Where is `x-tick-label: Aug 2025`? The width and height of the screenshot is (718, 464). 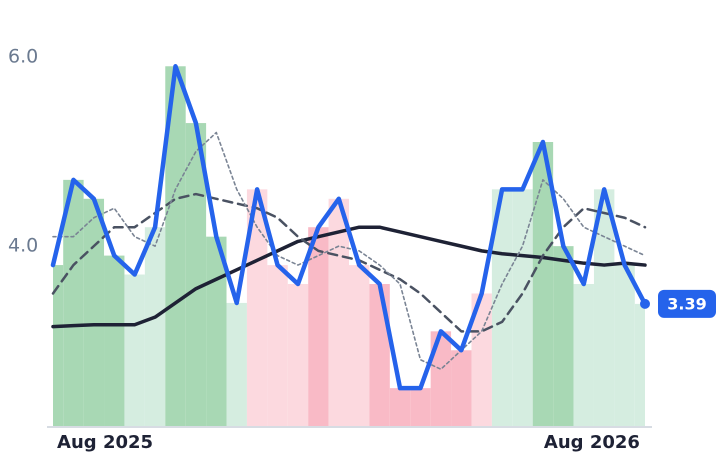
x-tick-label: Aug 2025 is located at coordinates (105, 442).